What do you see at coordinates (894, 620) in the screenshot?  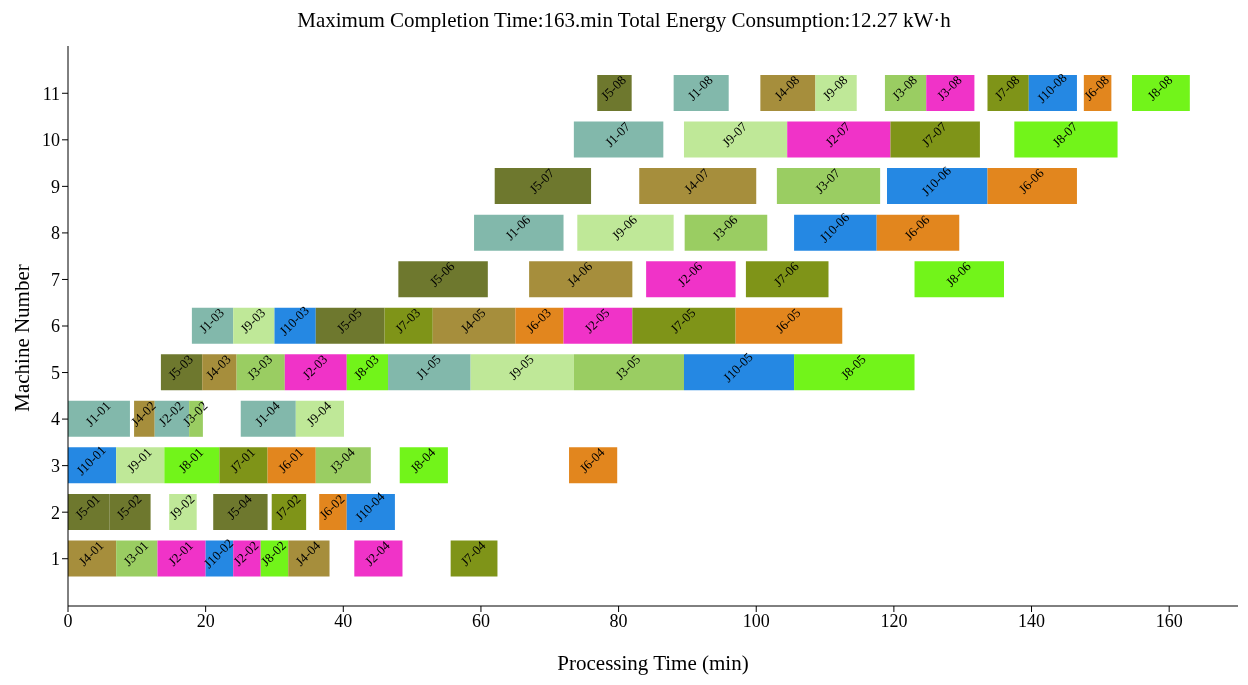 I see `x-tick-label: 120` at bounding box center [894, 620].